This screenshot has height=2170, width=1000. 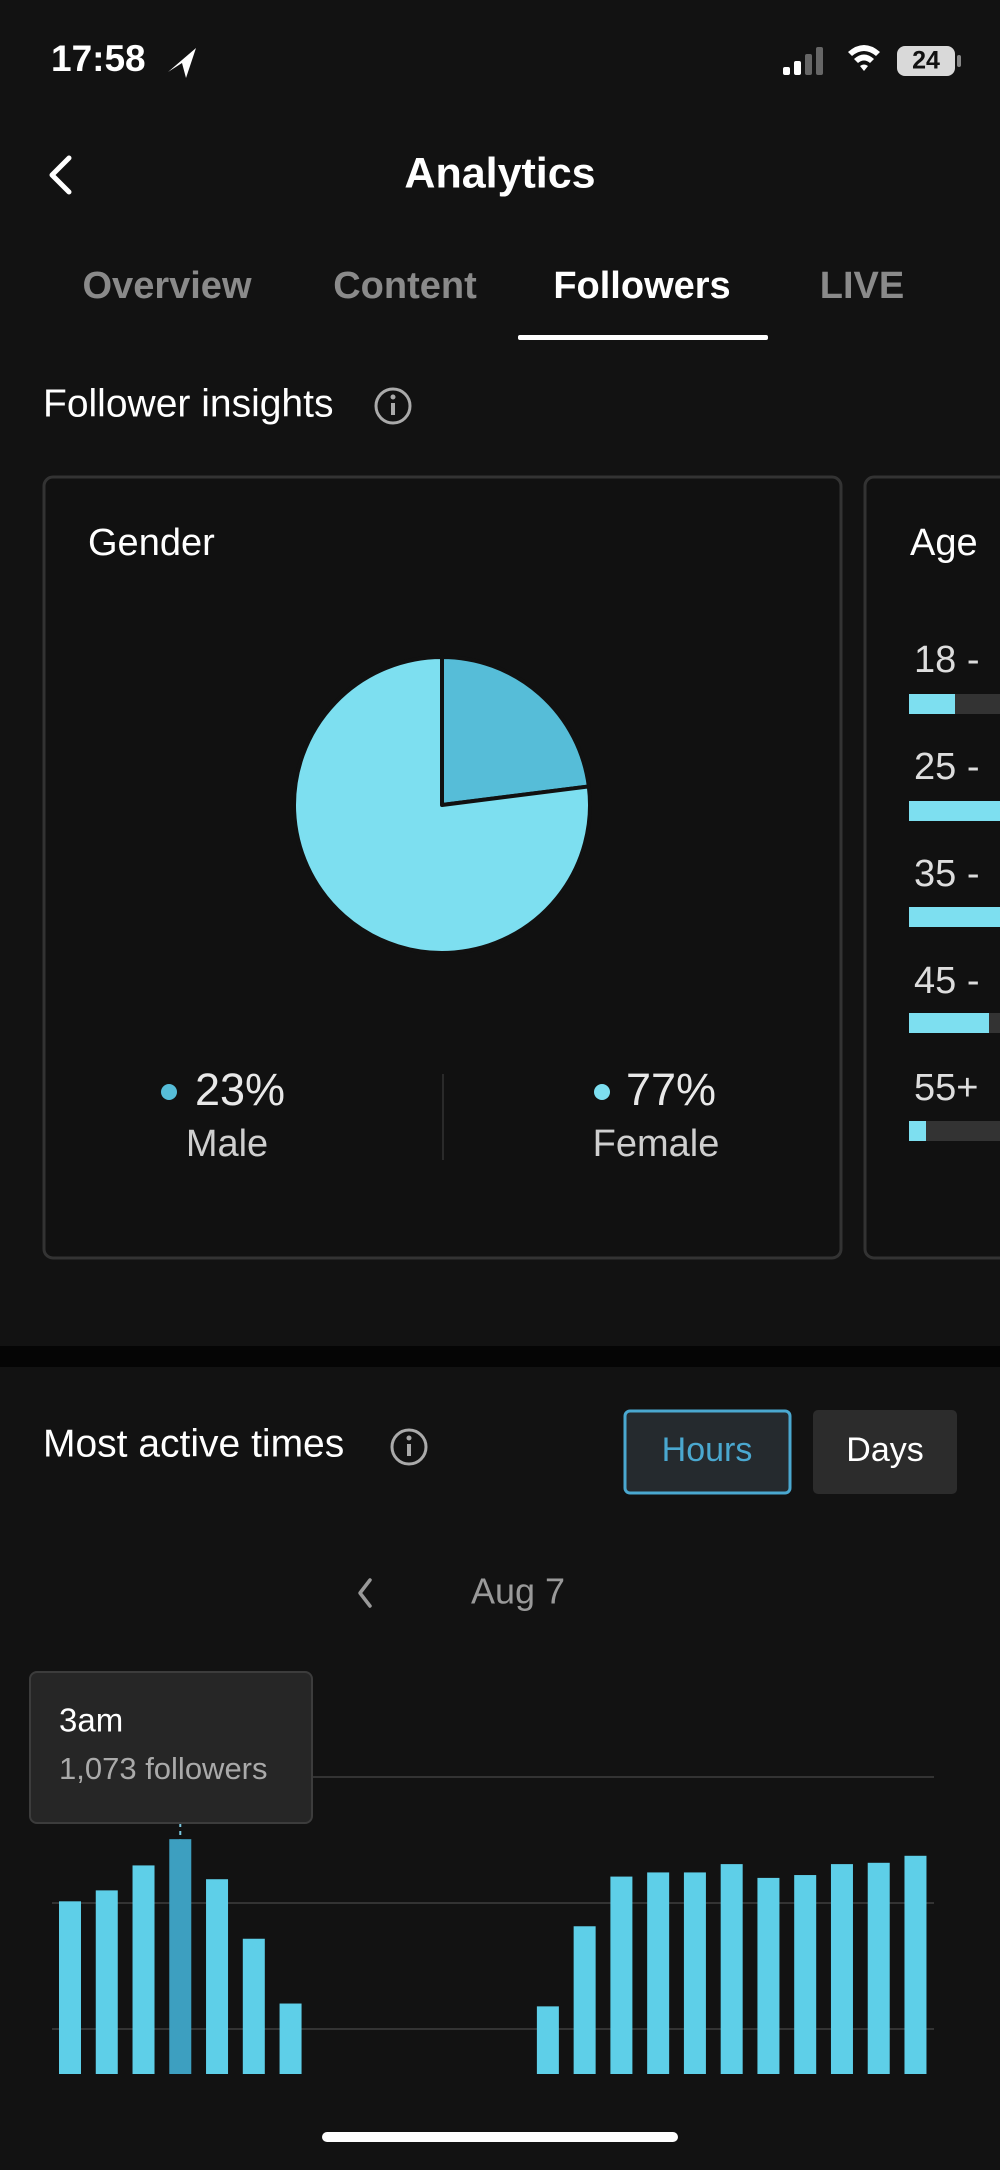 What do you see at coordinates (641, 286) in the screenshot?
I see `tab-active: Followers` at bounding box center [641, 286].